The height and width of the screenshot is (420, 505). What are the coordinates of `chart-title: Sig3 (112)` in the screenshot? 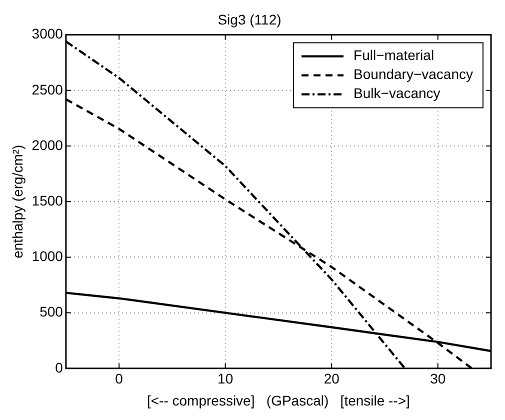 It's located at (250, 19).